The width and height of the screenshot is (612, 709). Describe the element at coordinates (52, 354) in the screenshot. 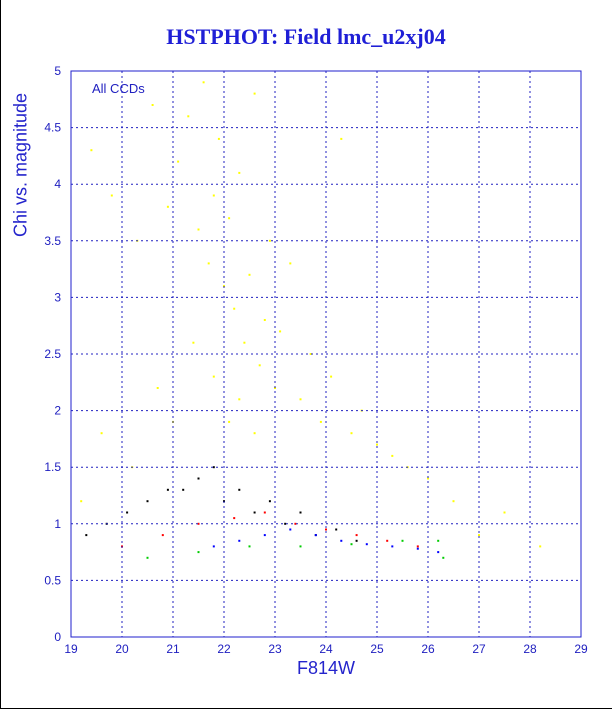

I see `y-tick-label: 2.5` at that location.